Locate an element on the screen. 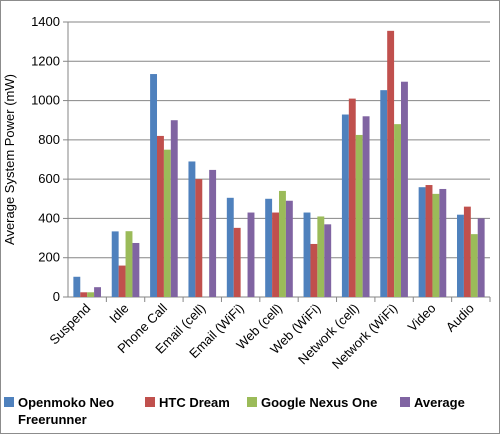  y-tick-label: 600 is located at coordinates (49, 178).